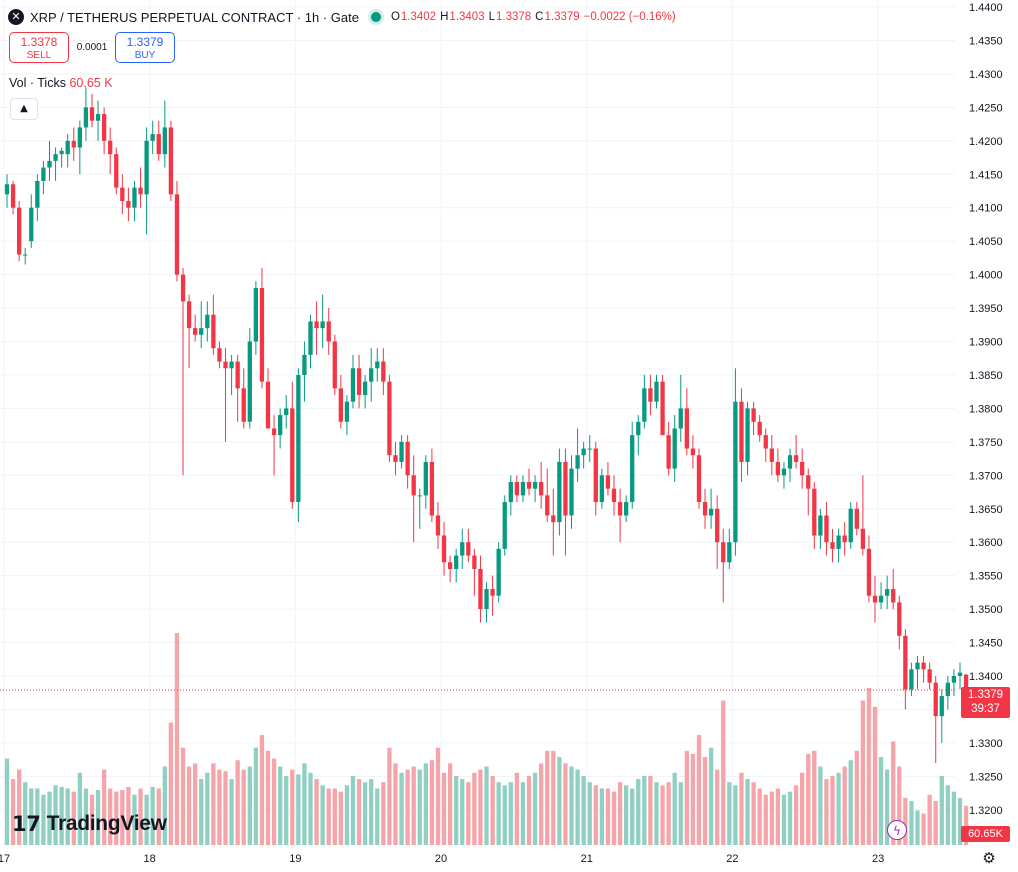 This screenshot has width=1018, height=872. I want to click on market-status-icon, so click(375, 17).